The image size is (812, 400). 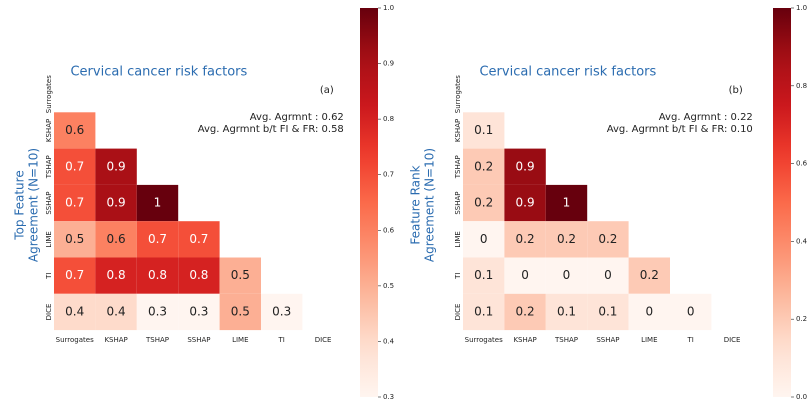 I want to click on chart-title: Cervical cancer risk factors, so click(x=567, y=72).